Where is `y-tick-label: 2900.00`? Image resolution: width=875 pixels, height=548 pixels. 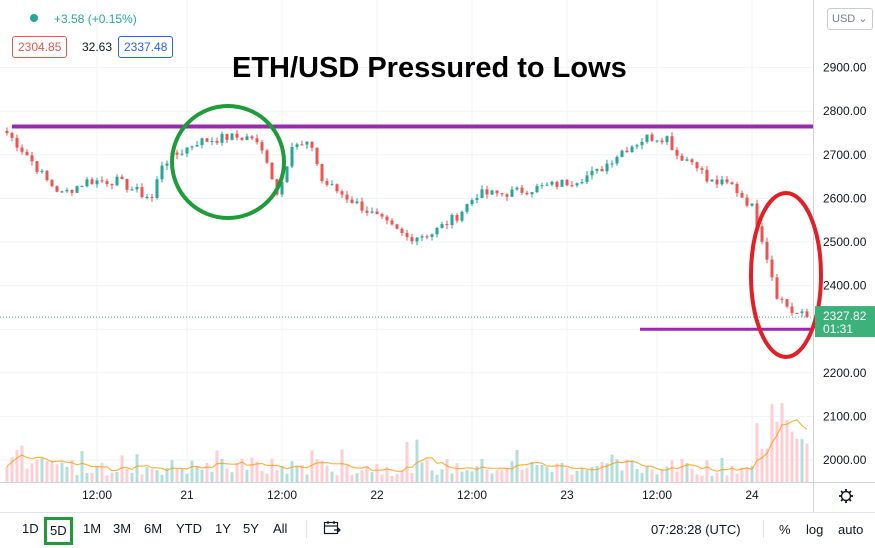 y-tick-label: 2900.00 is located at coordinates (845, 68).